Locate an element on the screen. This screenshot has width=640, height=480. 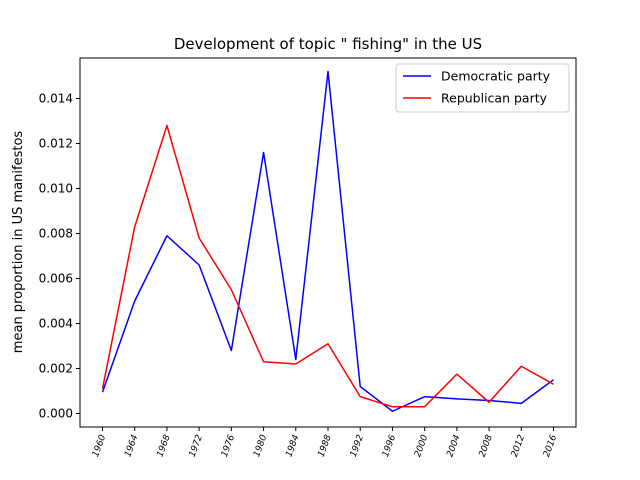
y-axis-label: mean proportion in US manifestos is located at coordinates (18, 242).